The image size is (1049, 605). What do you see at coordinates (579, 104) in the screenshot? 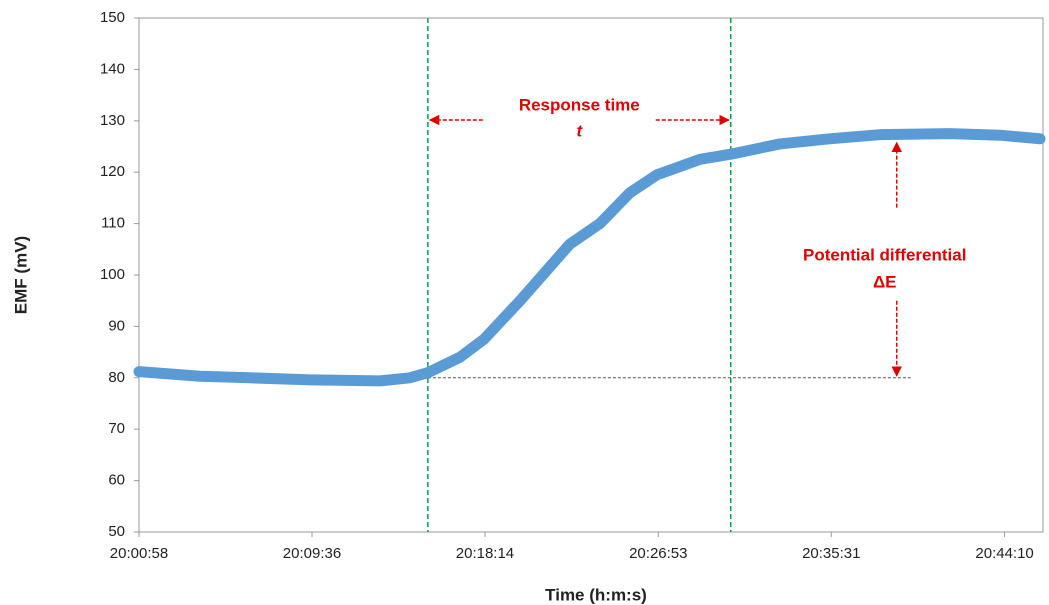
I see `annotation: Response time` at bounding box center [579, 104].